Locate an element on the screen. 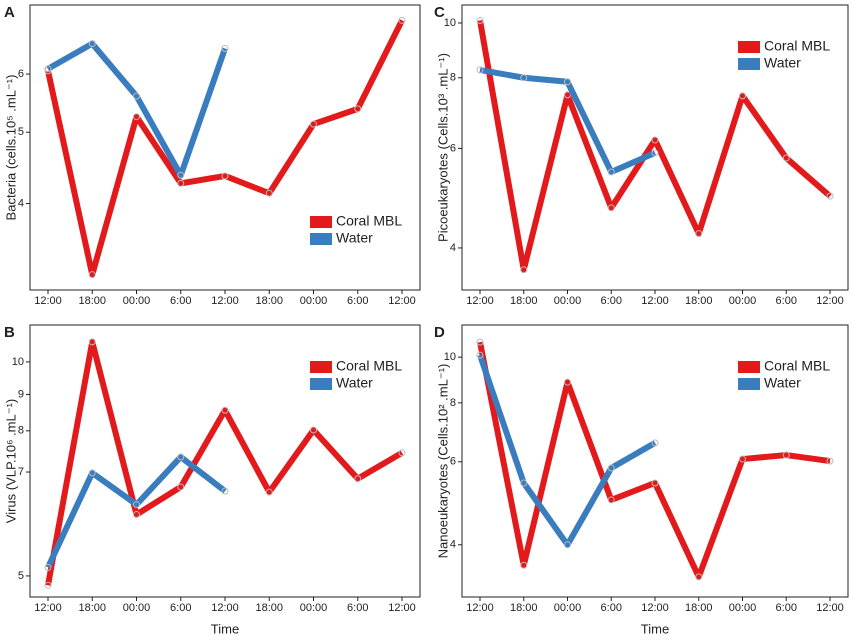 The height and width of the screenshot is (641, 852). panel-label: B is located at coordinates (9, 332).